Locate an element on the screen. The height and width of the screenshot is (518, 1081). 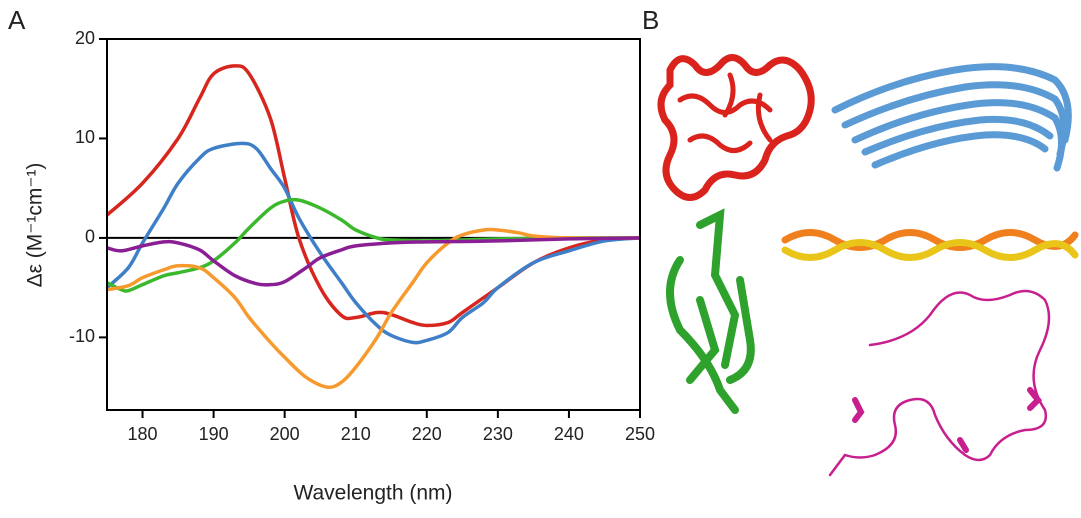
x-axis-title: Wavelength (nm) is located at coordinates (372, 493).